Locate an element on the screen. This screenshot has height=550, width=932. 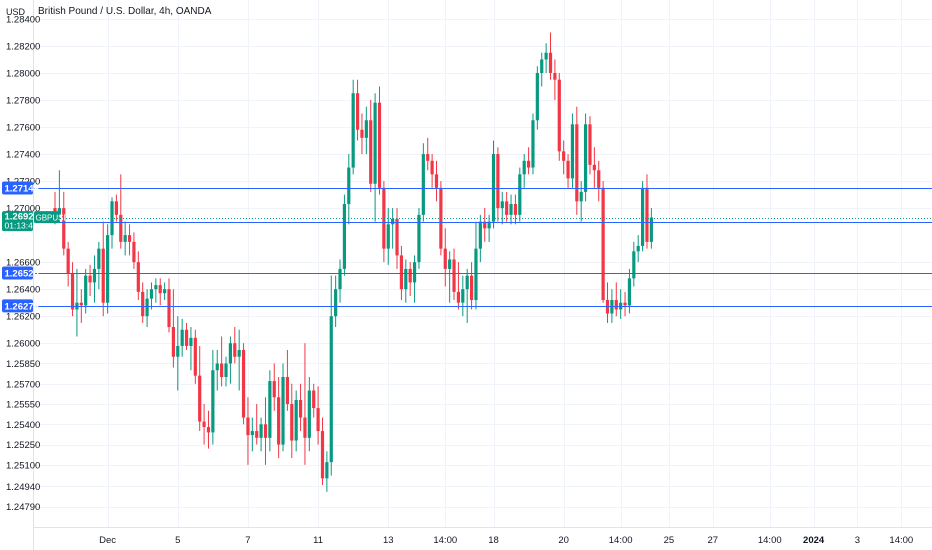
price-tick-label: 1.28200 is located at coordinates (23, 46).